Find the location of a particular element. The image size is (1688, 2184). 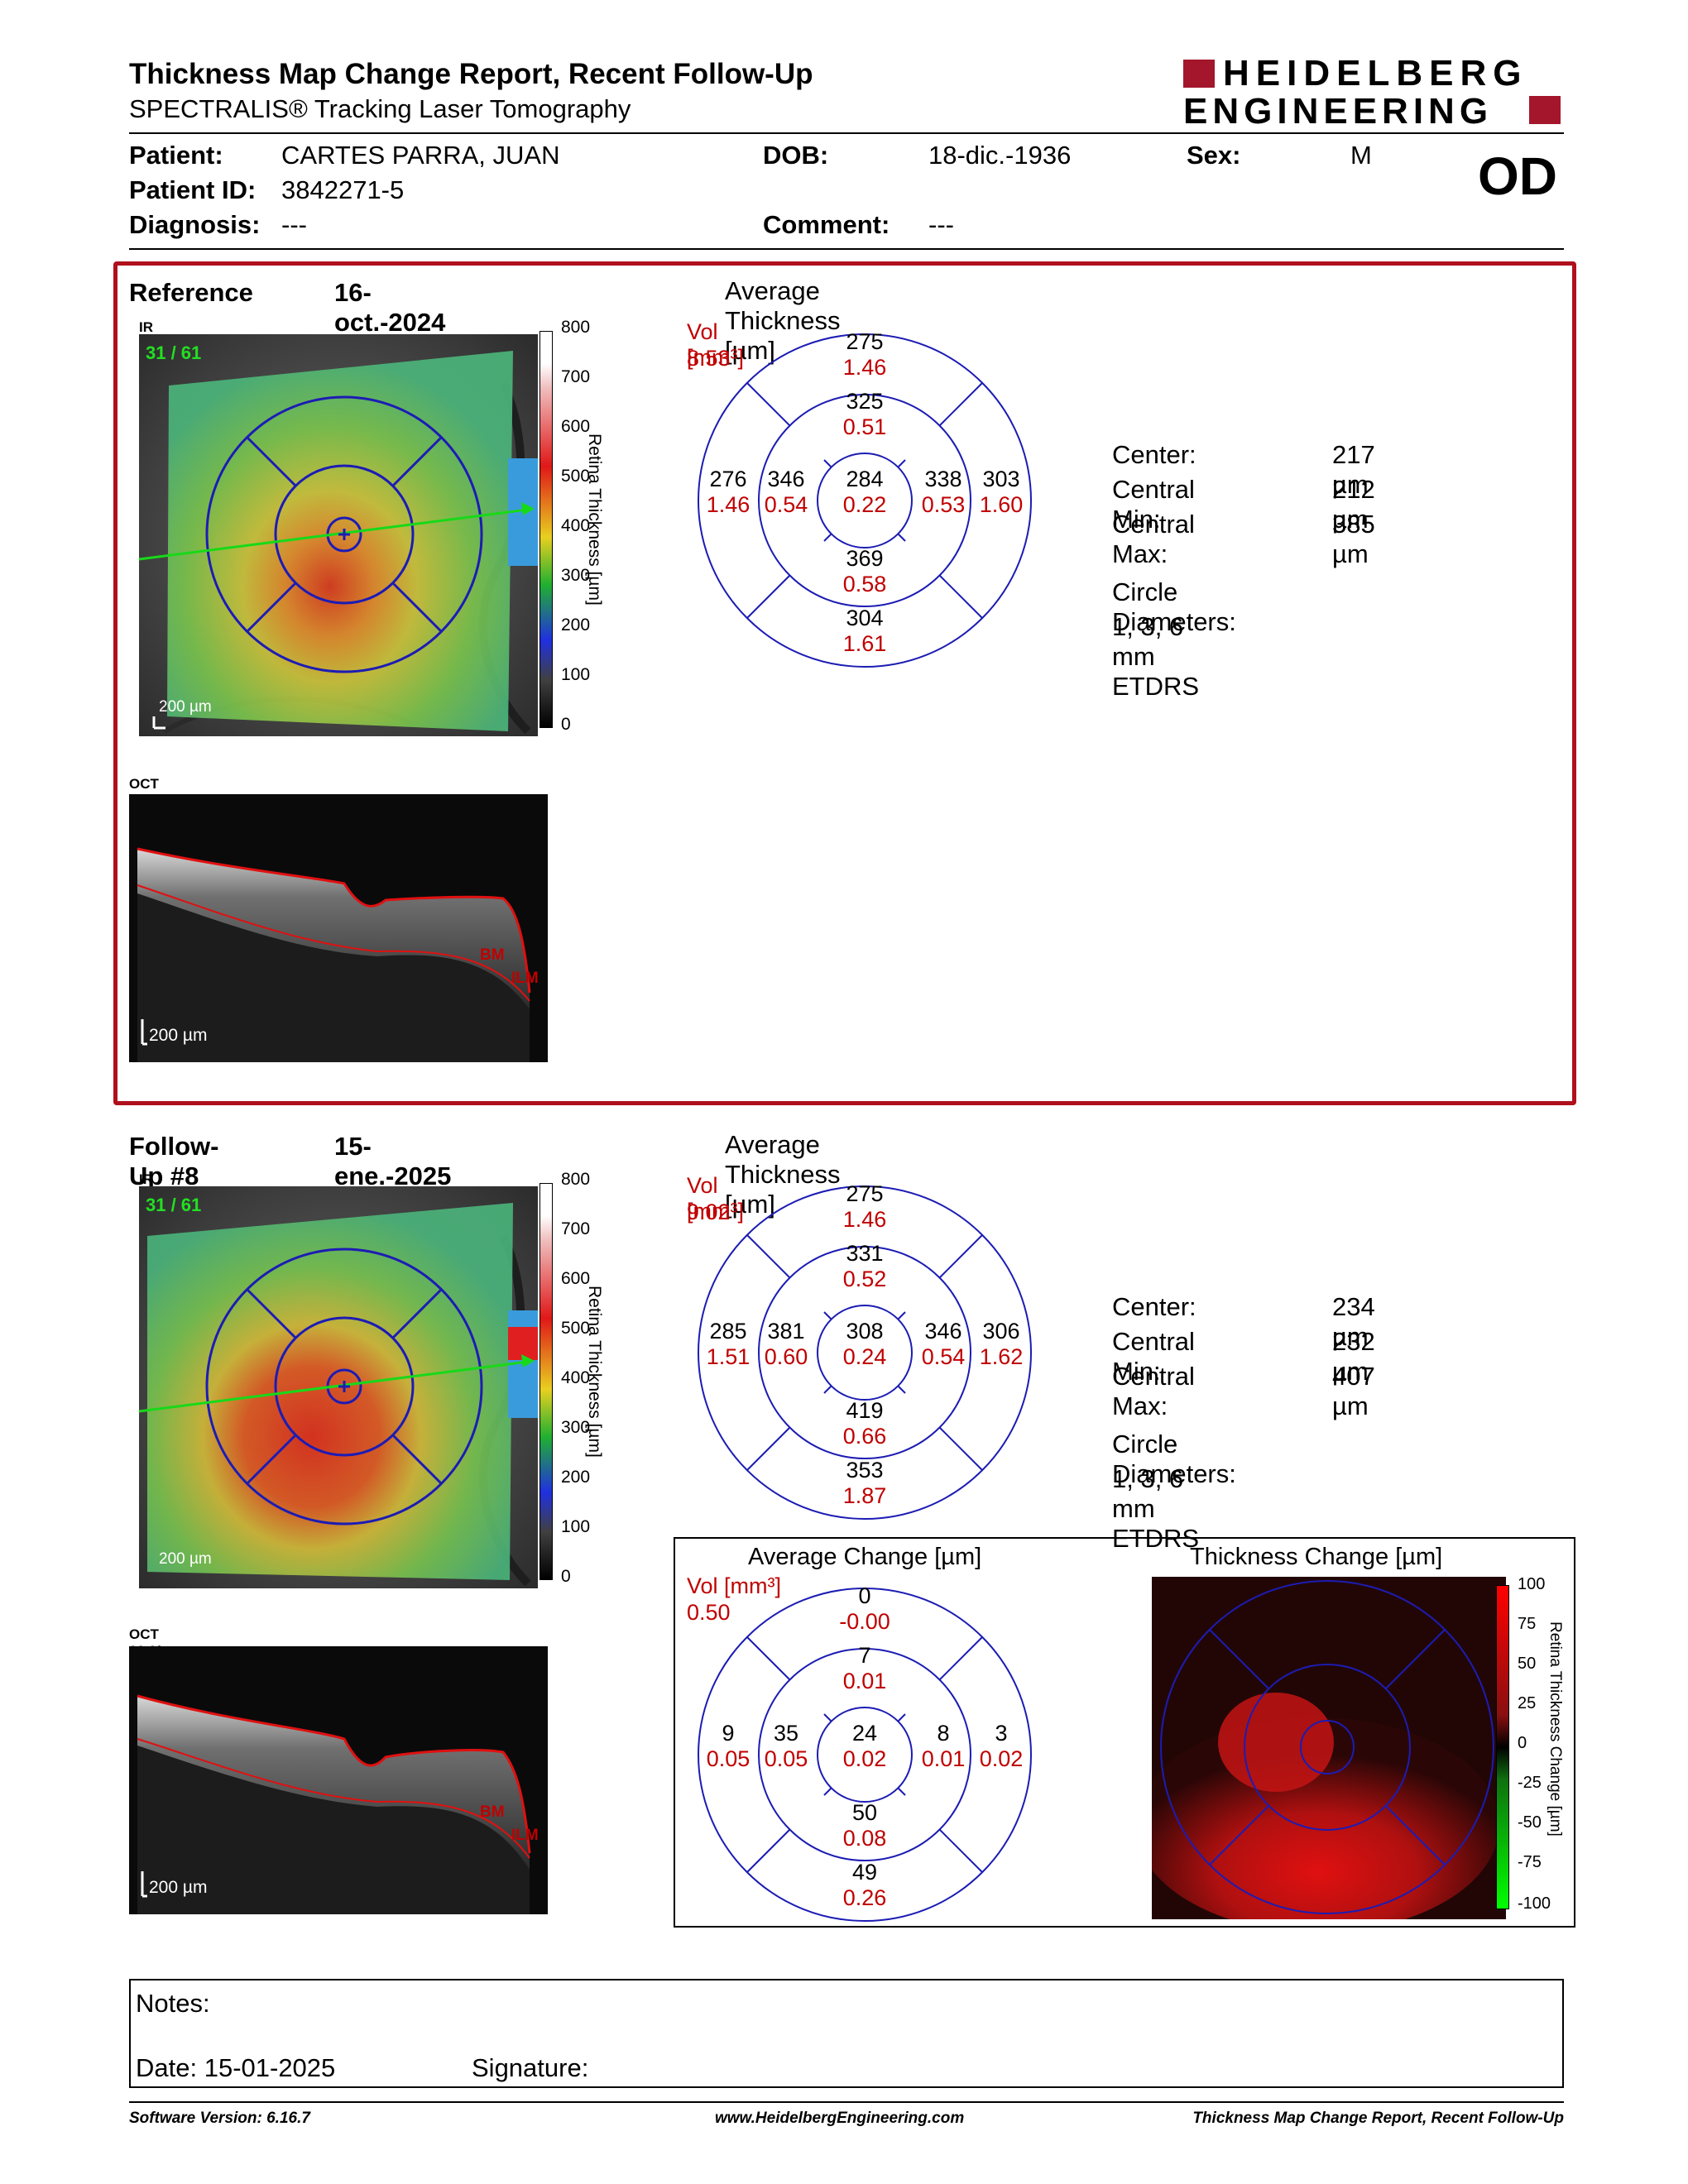

central-max-value: 385 µm is located at coordinates (1353, 539).